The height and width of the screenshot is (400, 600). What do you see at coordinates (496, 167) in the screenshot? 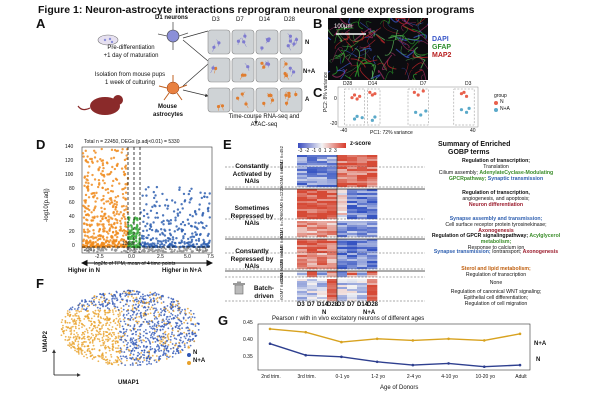
I see `go-term-text: Translation` at bounding box center [496, 167].